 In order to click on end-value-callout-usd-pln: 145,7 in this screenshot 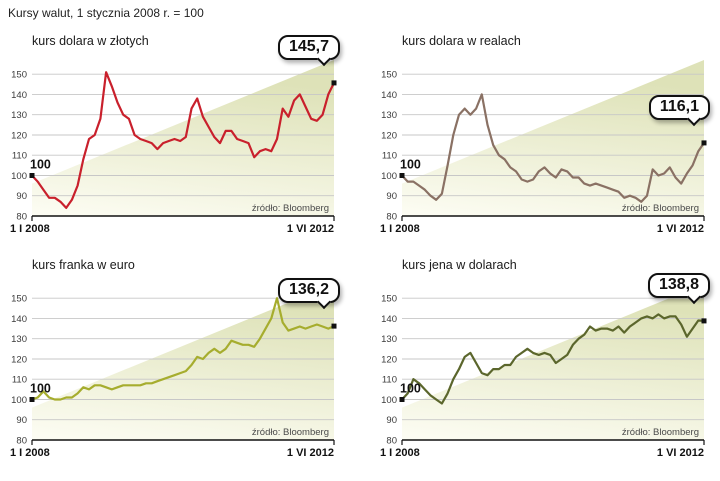, I will do `click(308, 47)`.